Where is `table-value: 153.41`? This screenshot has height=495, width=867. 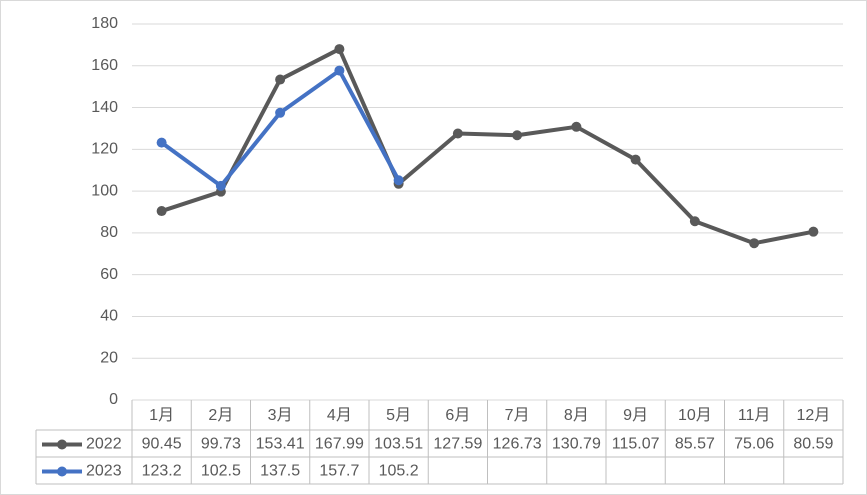
table-value: 153.41 is located at coordinates (280, 444).